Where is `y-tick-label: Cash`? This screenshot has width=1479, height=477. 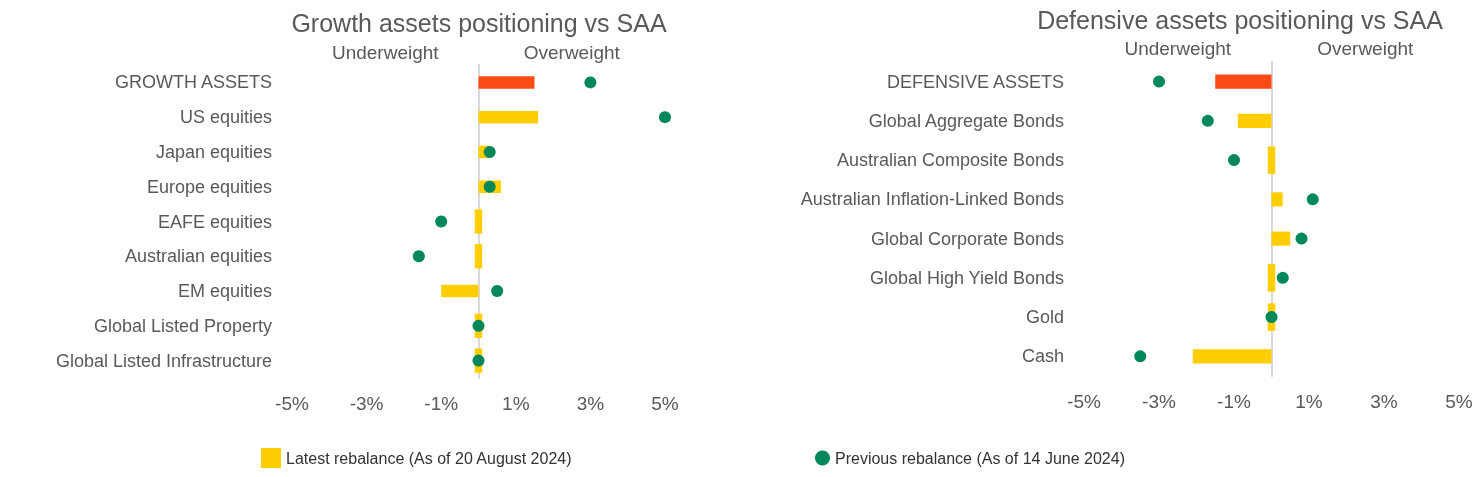
y-tick-label: Cash is located at coordinates (1042, 356).